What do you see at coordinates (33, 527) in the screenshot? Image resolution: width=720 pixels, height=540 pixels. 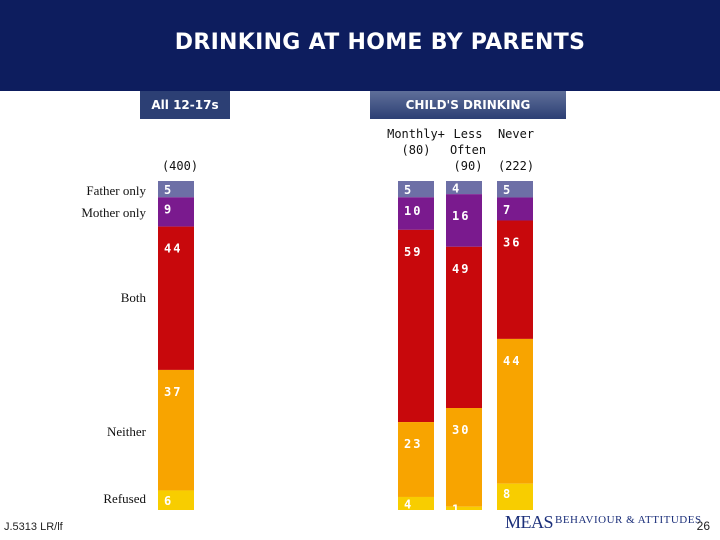 I see `report-code: J.5313 LR/lf` at bounding box center [33, 527].